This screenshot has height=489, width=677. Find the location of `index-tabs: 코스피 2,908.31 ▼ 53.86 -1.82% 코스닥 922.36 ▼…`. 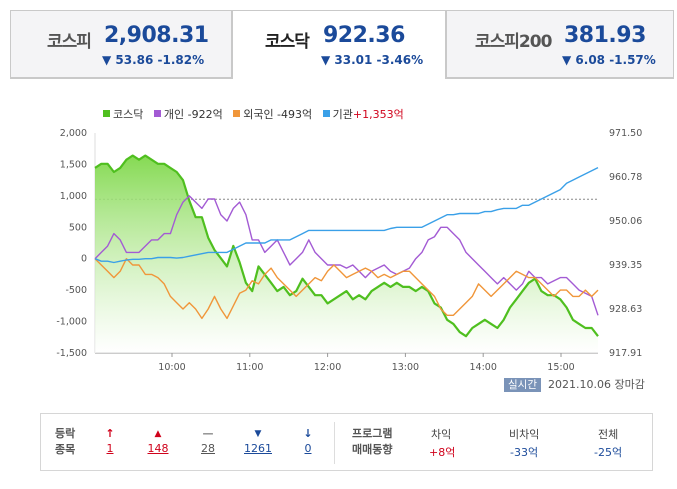

index-tabs: 코스피 2,908.31 ▼ 53.86 -1.82% 코스닥 922.36 ▼… is located at coordinates (342, 45).